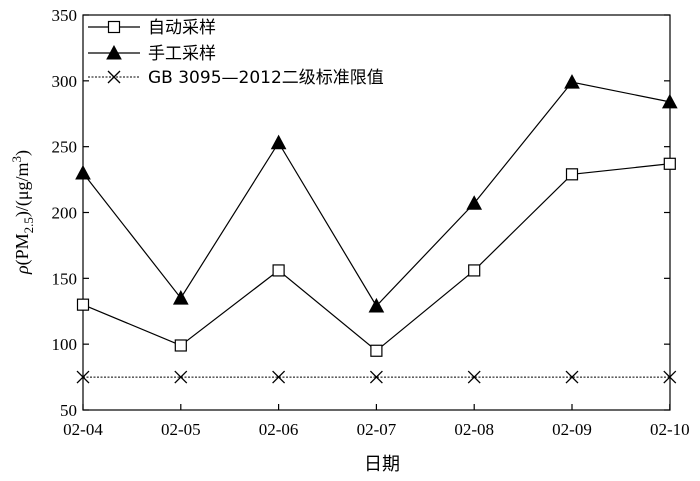  I want to click on y-tick-label: 50, so click(68, 410).